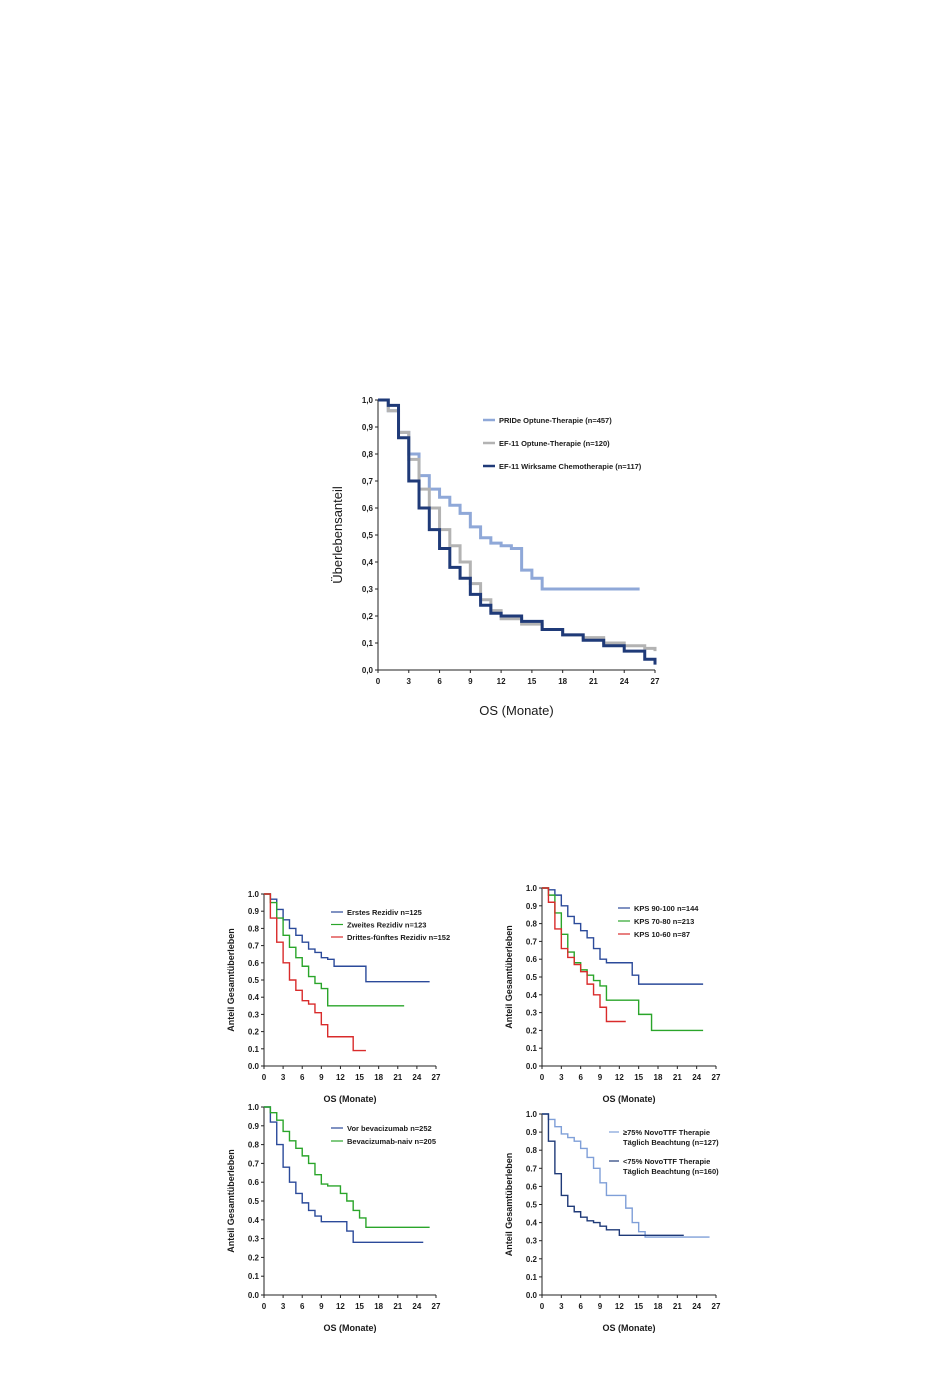 The height and width of the screenshot is (1387, 950). What do you see at coordinates (666, 908) in the screenshot?
I see `legend-label: KPS 90-100 n=144` at bounding box center [666, 908].